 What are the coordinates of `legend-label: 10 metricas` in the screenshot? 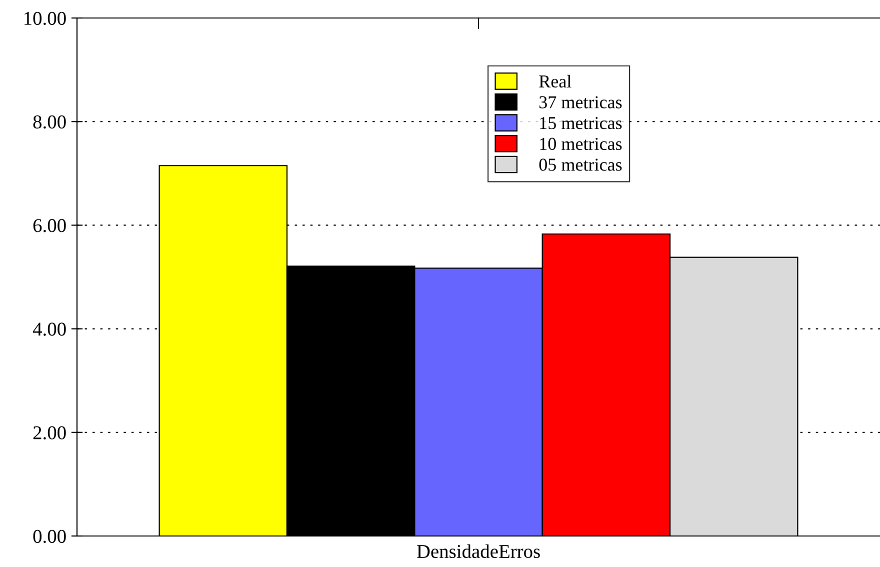 It's located at (581, 144).